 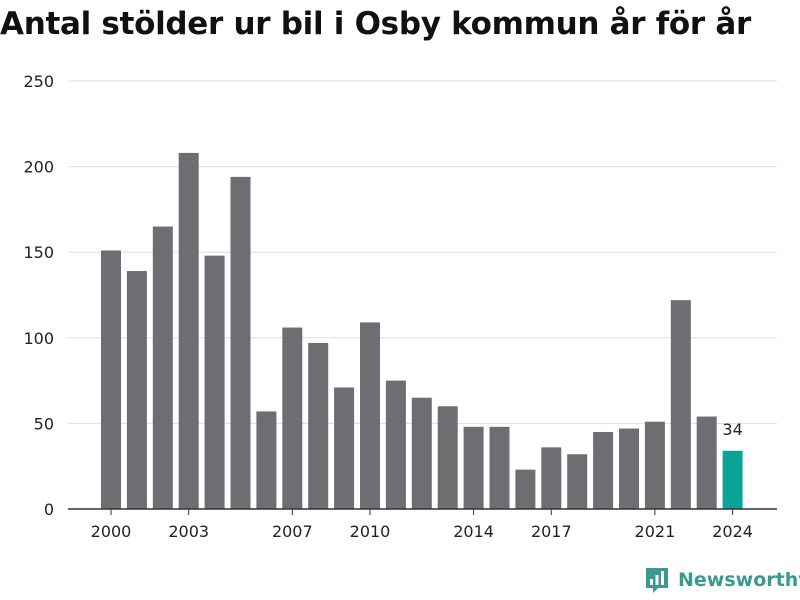 I want to click on y-axis-labels: 0 50 100 150 200 250, so click(x=38, y=295).